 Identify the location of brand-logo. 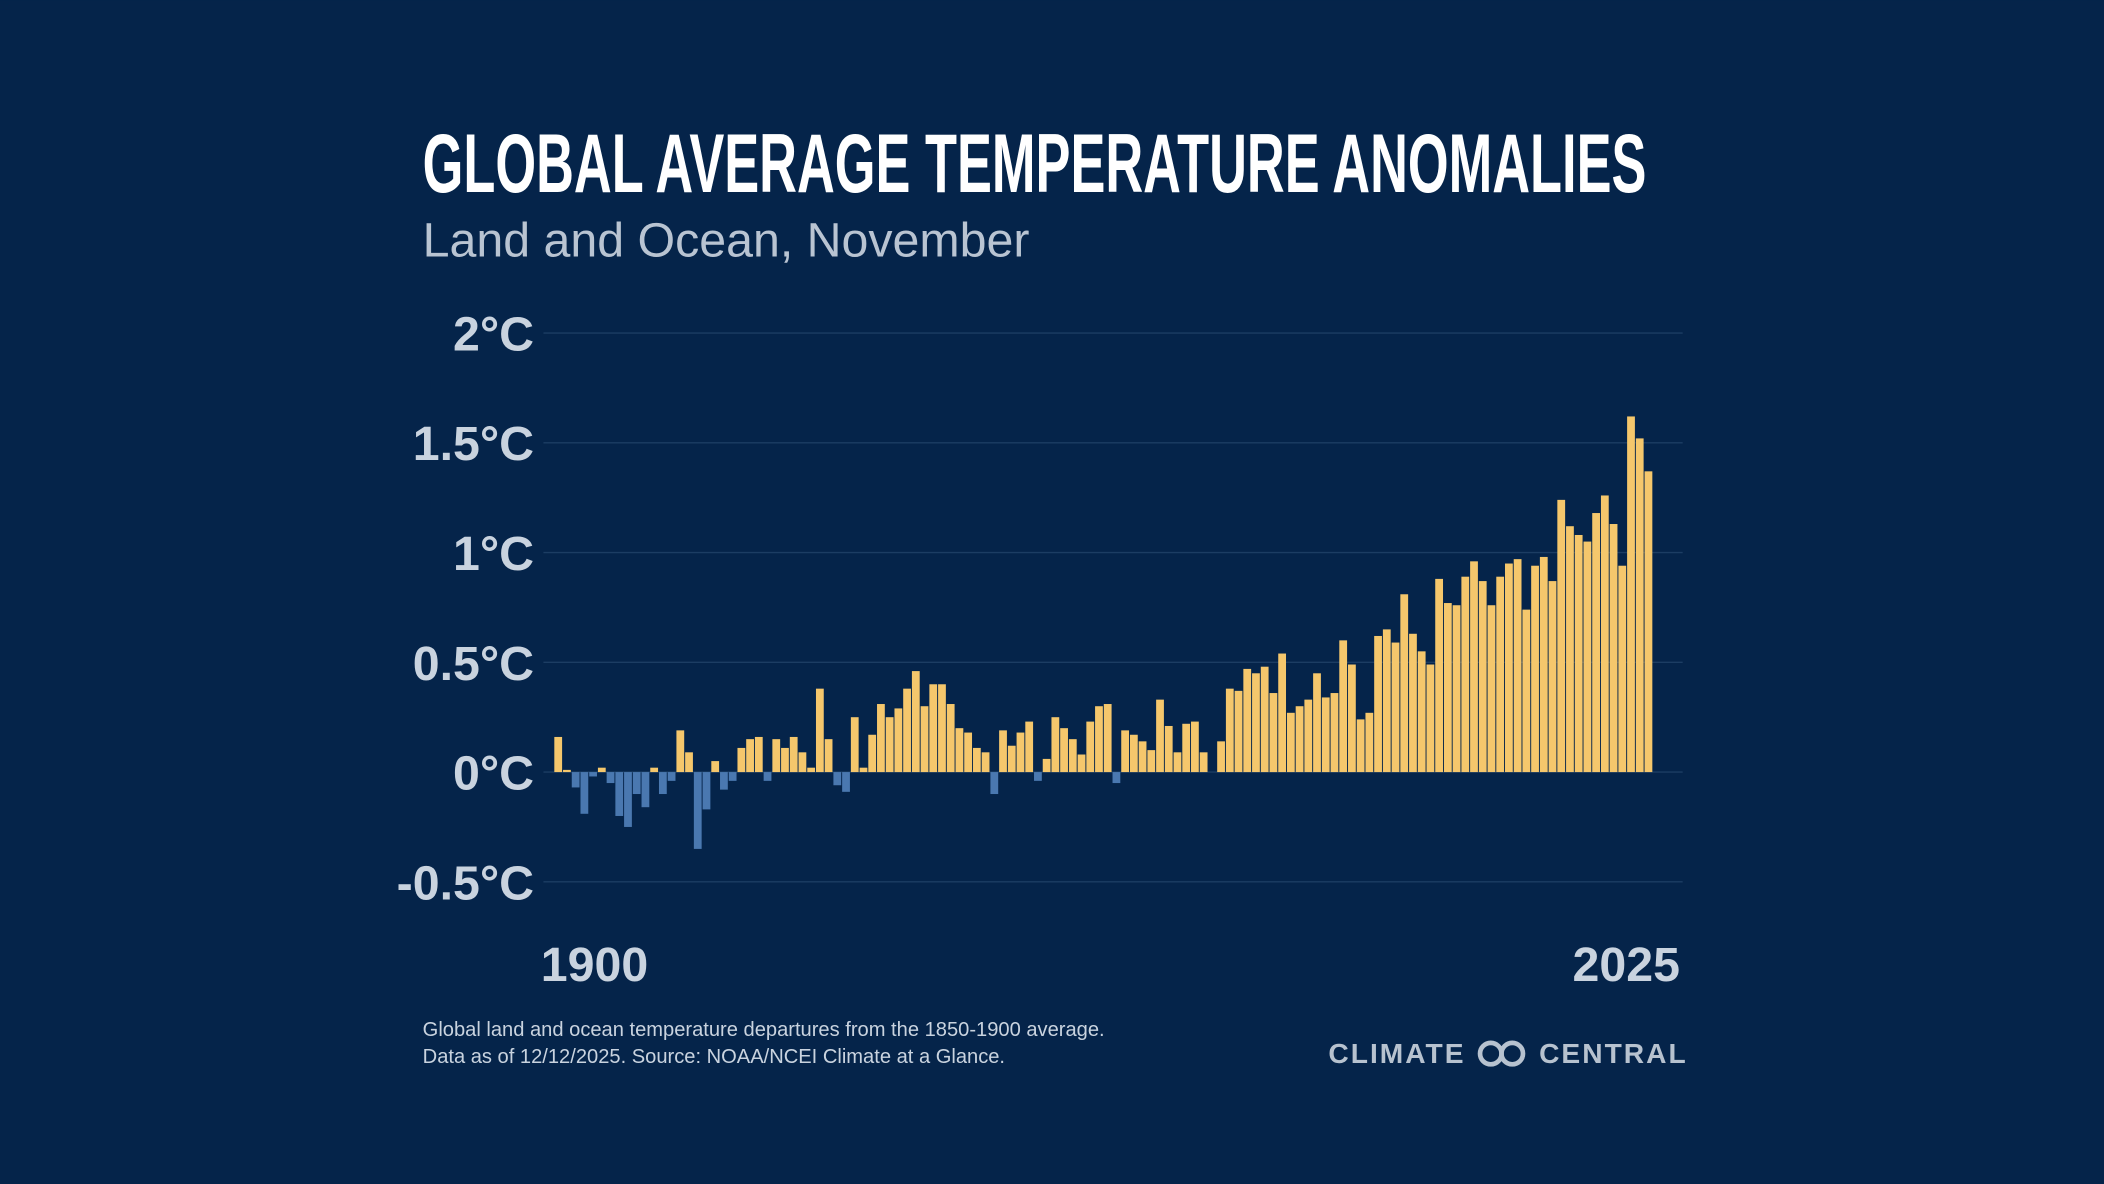
(1501, 1053).